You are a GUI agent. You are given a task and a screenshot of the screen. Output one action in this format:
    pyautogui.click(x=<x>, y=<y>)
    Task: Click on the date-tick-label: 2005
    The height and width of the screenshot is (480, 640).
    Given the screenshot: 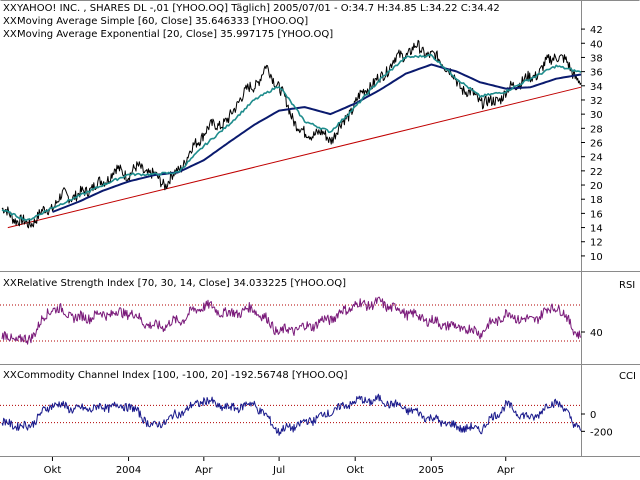 What is the action you would take?
    pyautogui.click(x=431, y=470)
    